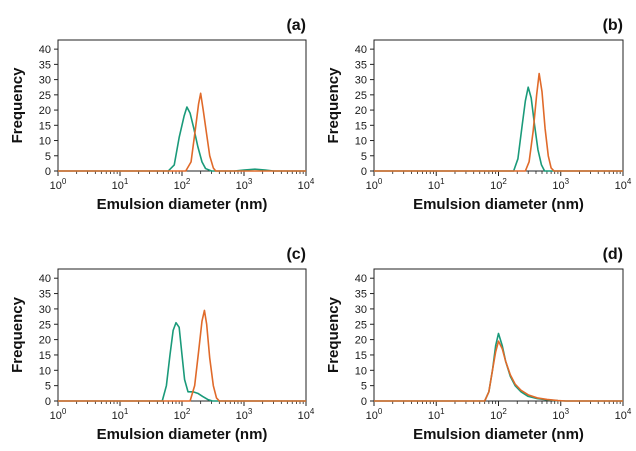  What do you see at coordinates (296, 254) in the screenshot?
I see `panel-label: (c)` at bounding box center [296, 254].